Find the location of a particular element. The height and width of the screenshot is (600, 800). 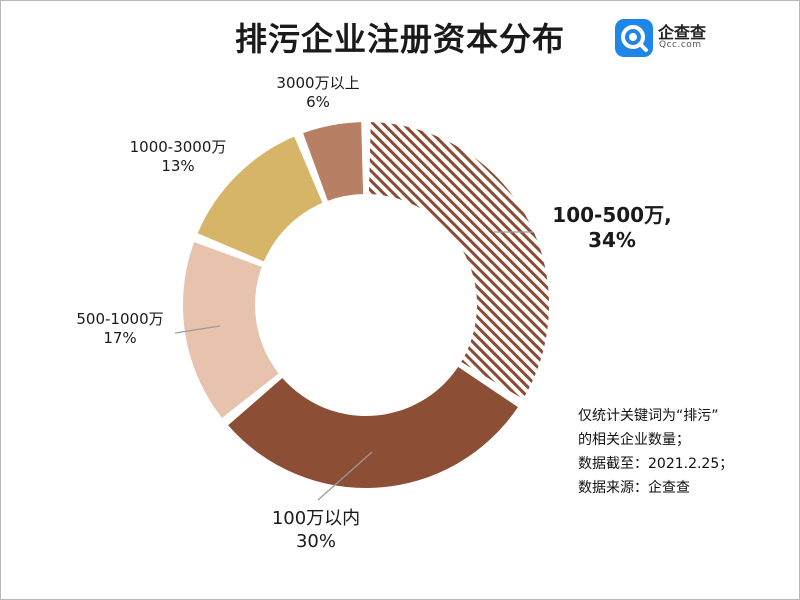

slice-label-2: 100万以内 30% is located at coordinates (316, 530).